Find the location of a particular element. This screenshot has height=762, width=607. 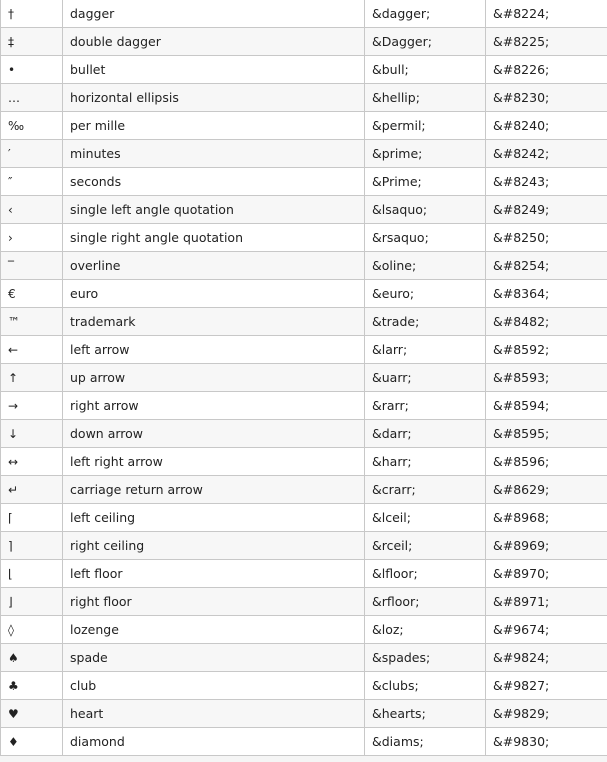

character-cell: ⌋ is located at coordinates (31, 601).